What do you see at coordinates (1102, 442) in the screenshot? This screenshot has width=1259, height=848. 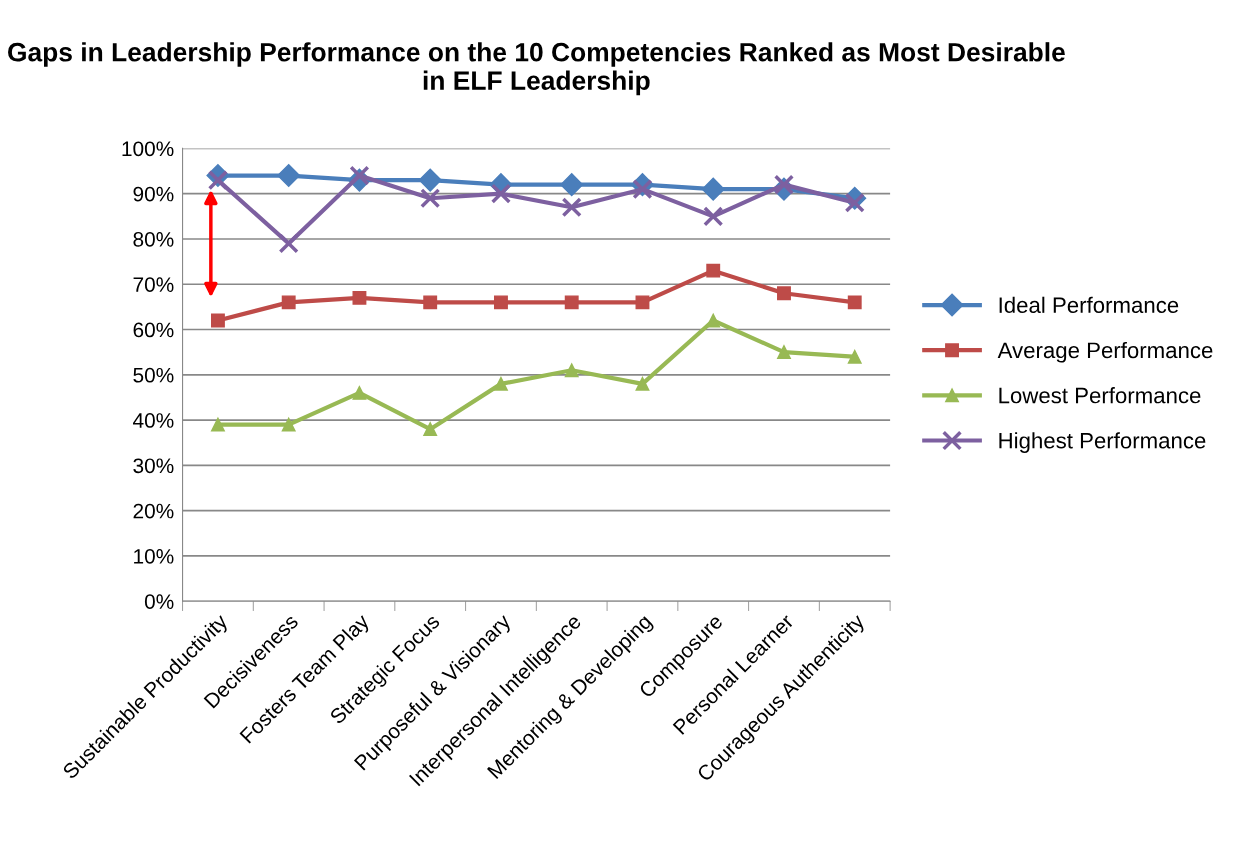 I see `legend-label: Highest Performance` at bounding box center [1102, 442].